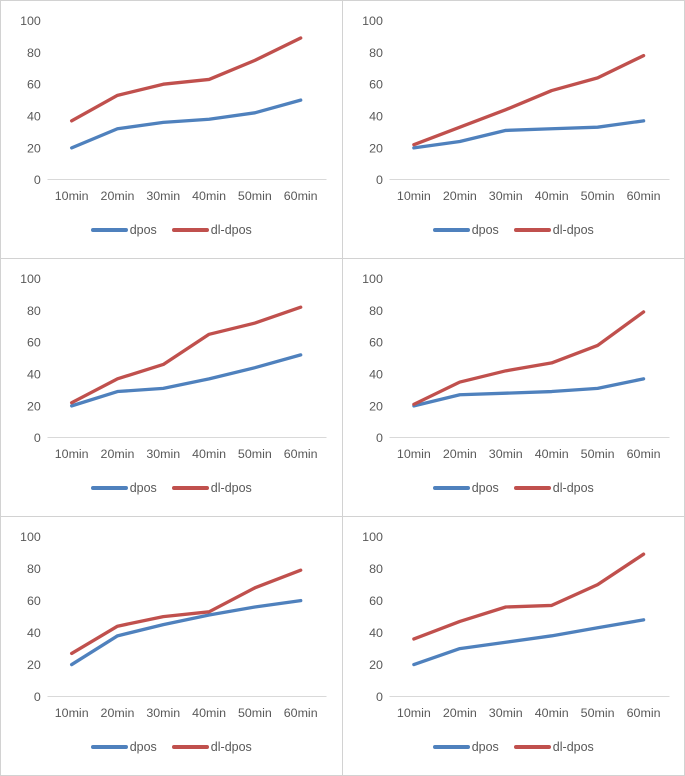  What do you see at coordinates (376, 85) in the screenshot?
I see `y-tick-label: 60` at bounding box center [376, 85].